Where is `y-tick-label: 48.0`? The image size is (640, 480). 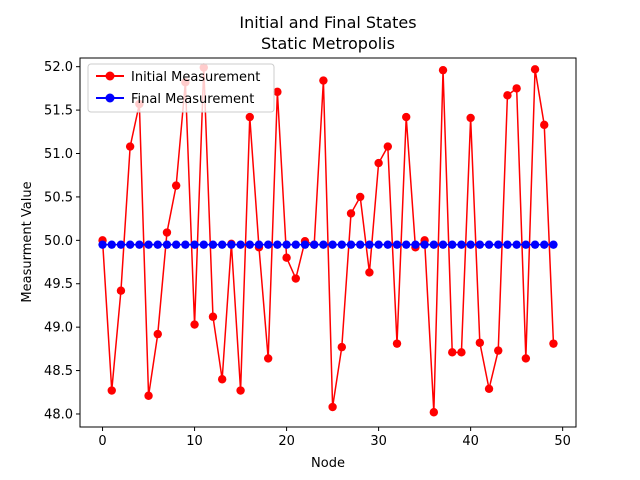 y-tick-label: 48.0 is located at coordinates (58, 414).